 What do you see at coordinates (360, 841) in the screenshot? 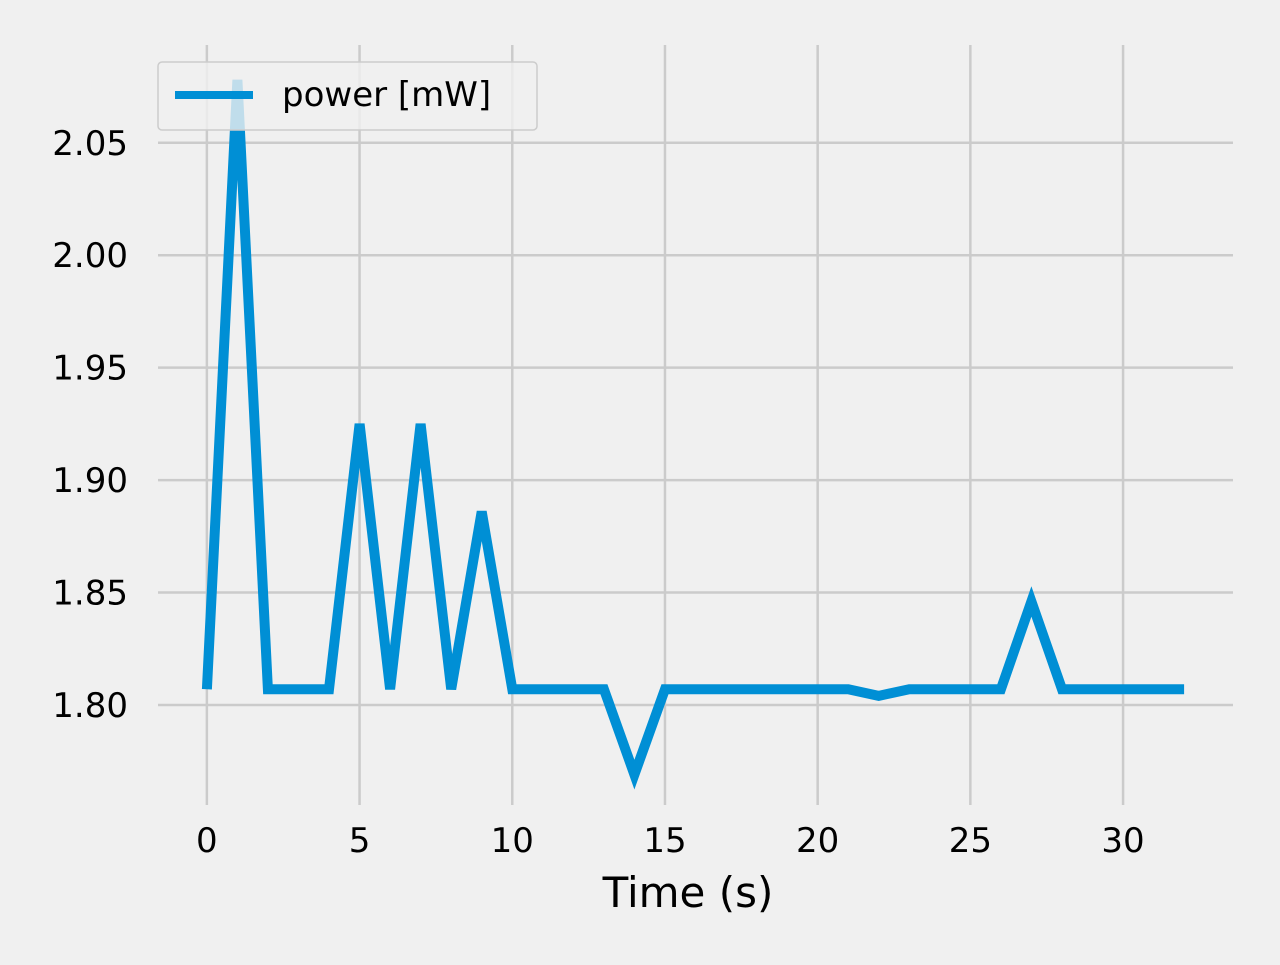
I see `x-tick-label: 5` at bounding box center [360, 841].